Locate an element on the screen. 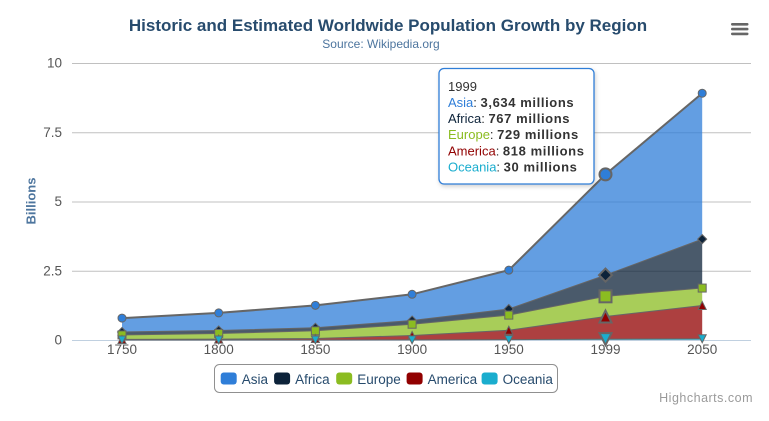 The height and width of the screenshot is (421, 769). svg-text: Europe: 729 millions is located at coordinates (513, 134).